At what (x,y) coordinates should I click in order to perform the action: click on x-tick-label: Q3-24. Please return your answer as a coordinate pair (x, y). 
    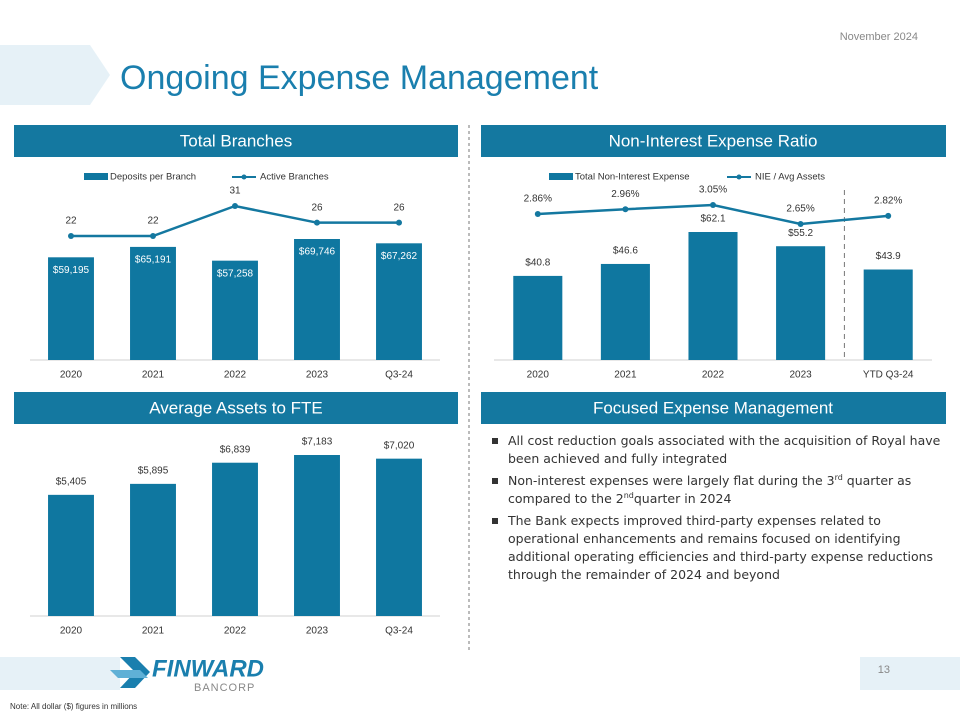
    Looking at the image, I should click on (399, 375).